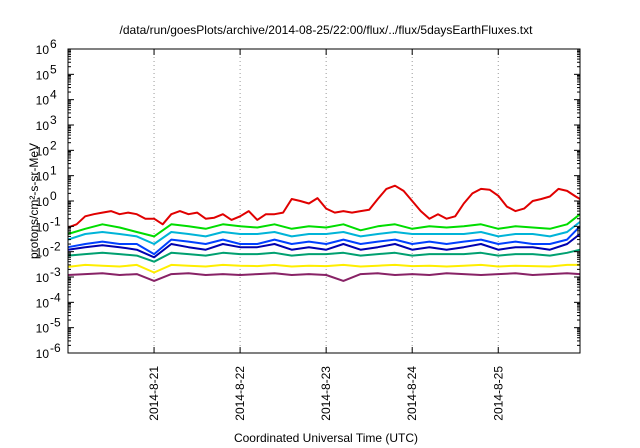 The width and height of the screenshot is (640, 448). Describe the element at coordinates (55, 323) in the screenshot. I see `y-tick-label-exponent: -5` at that location.